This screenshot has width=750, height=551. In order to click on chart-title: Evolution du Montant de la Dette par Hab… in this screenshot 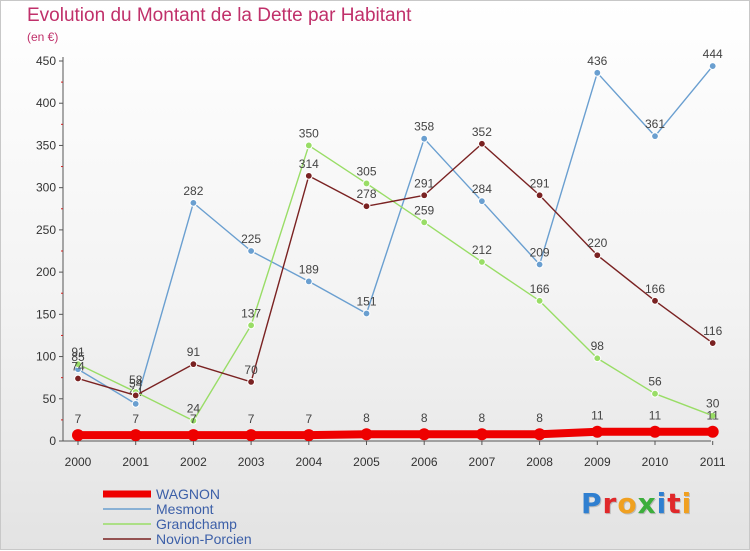, I will do `click(219, 15)`.